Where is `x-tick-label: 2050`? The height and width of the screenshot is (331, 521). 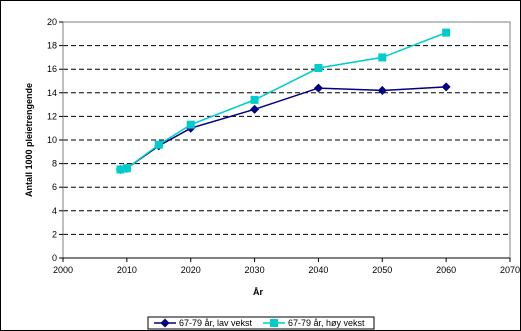 x-tick-label: 2050 is located at coordinates (382, 270).